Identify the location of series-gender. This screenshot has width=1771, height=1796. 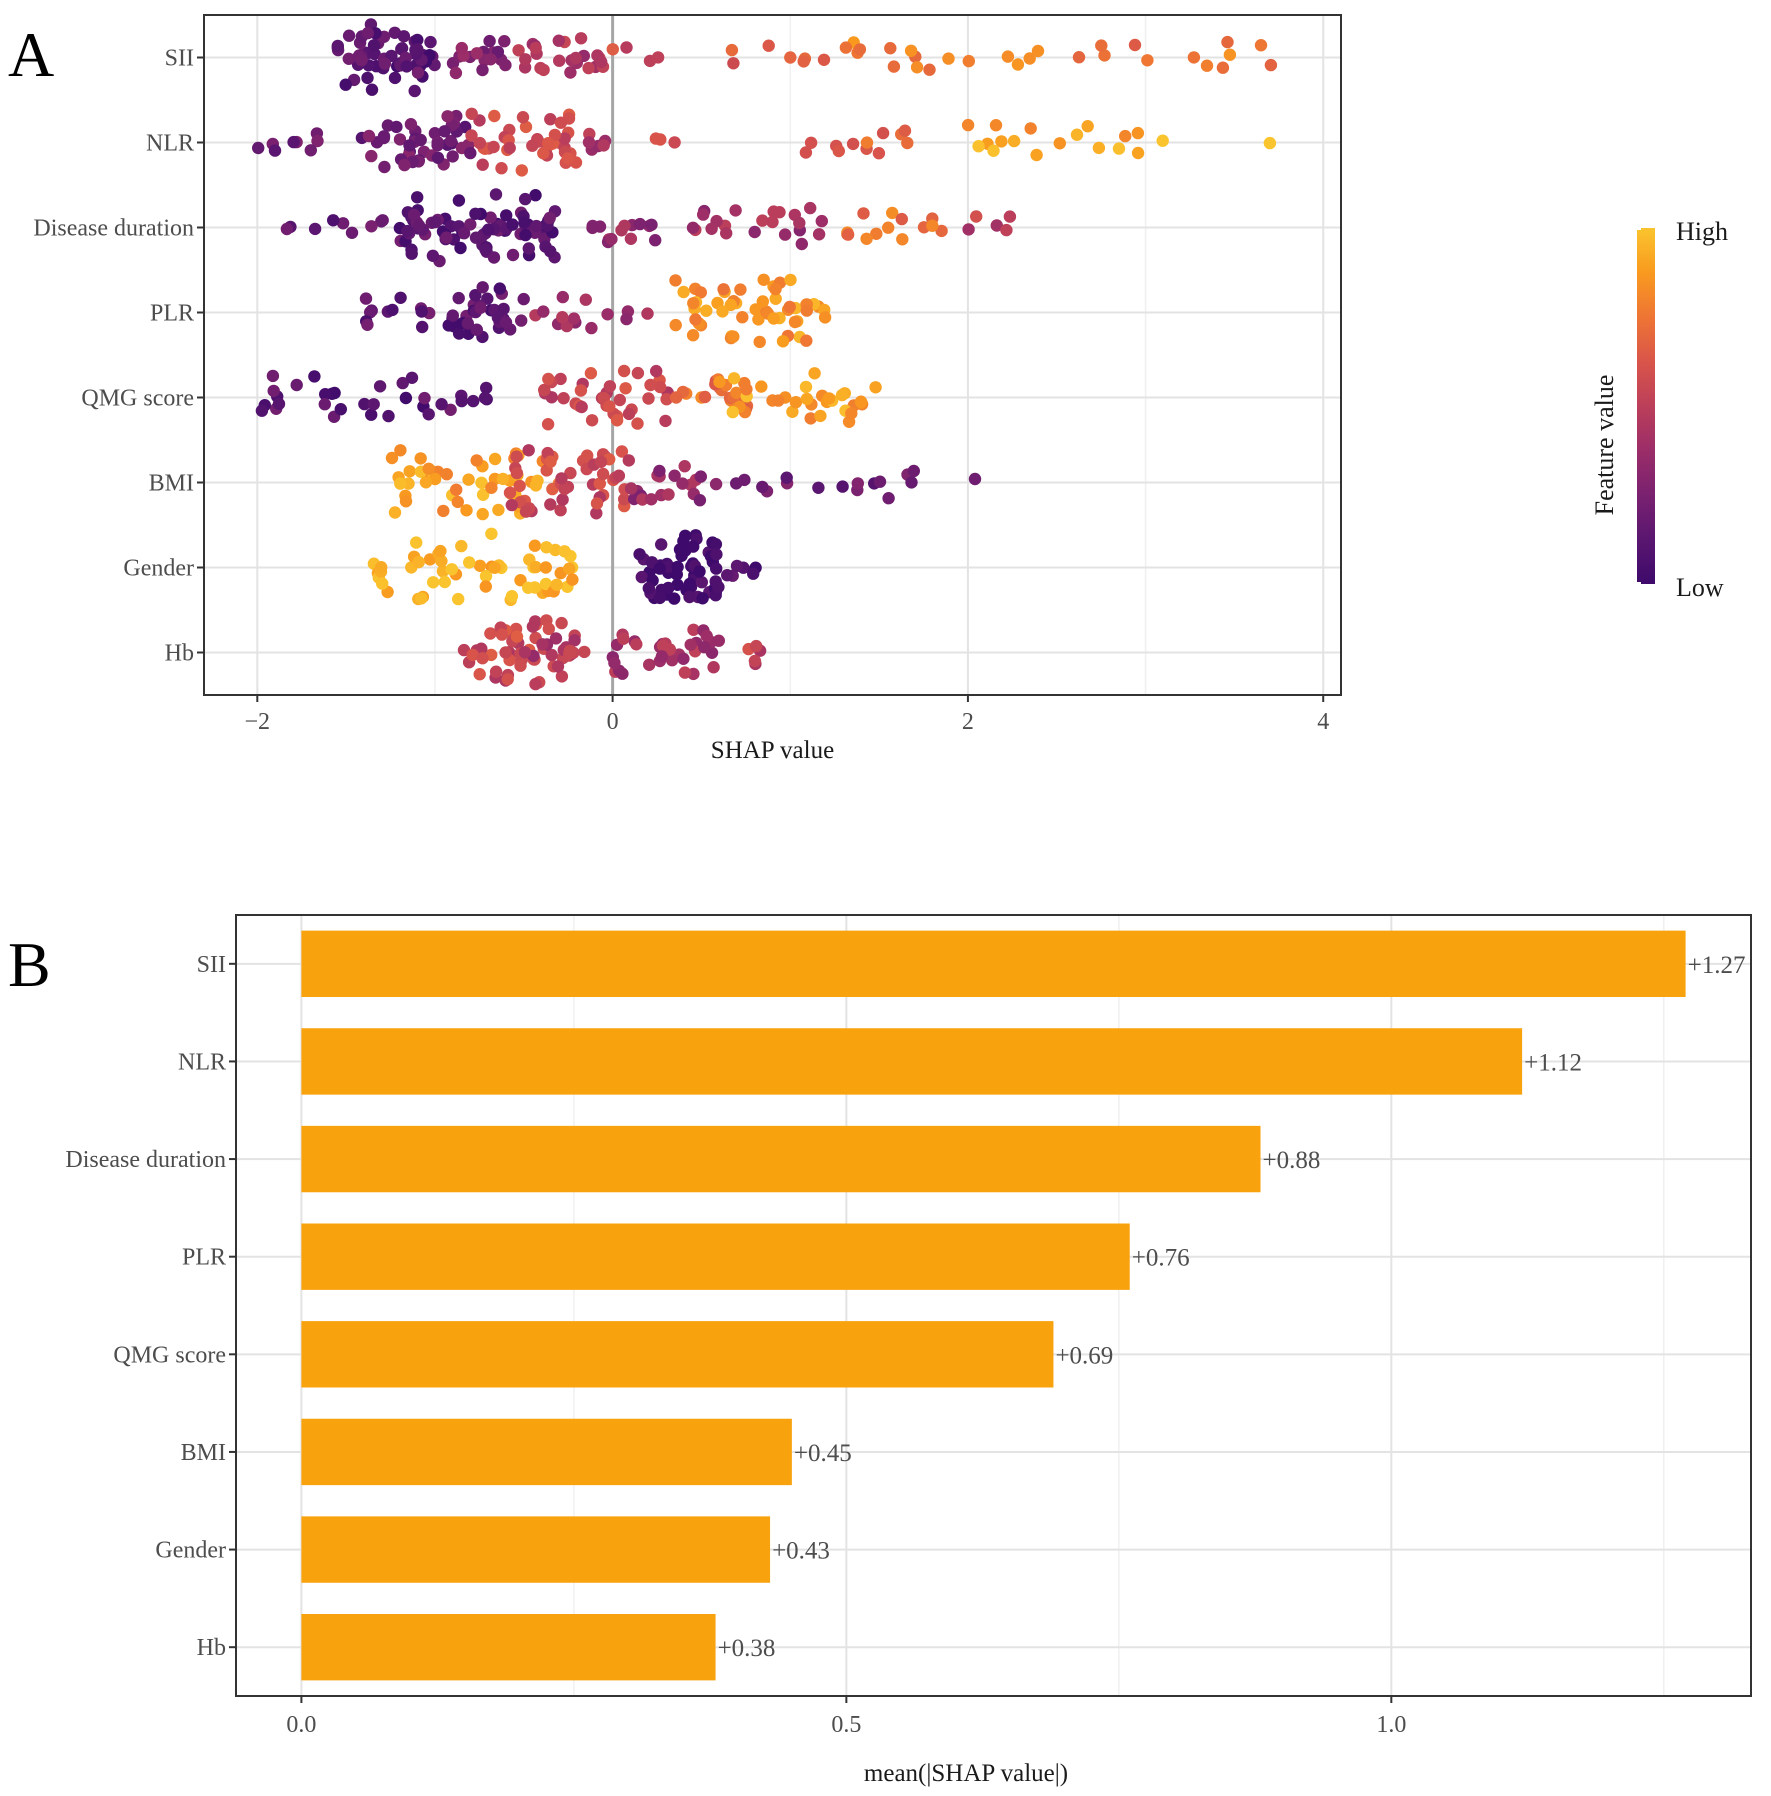
(564, 567).